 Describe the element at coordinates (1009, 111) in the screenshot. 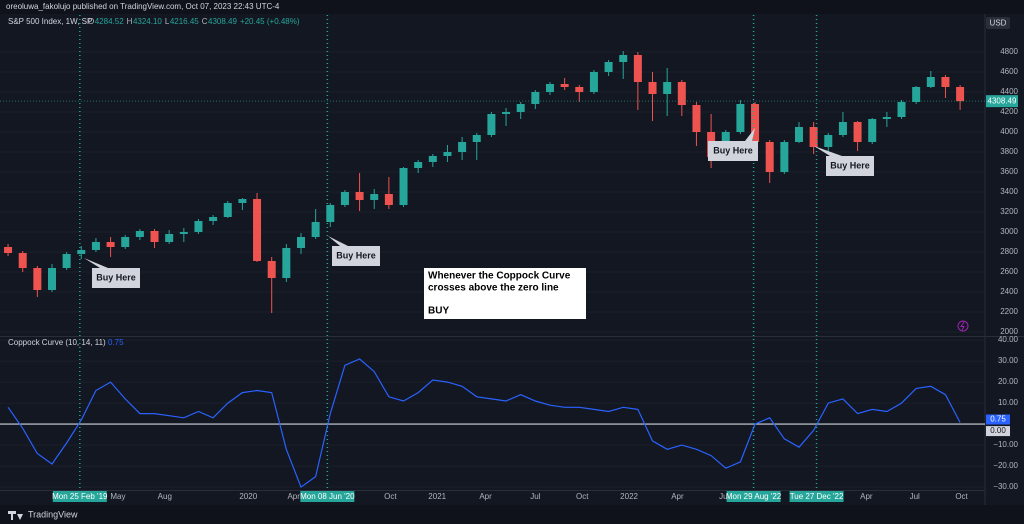

I see `y-tick-label: 4200` at that location.